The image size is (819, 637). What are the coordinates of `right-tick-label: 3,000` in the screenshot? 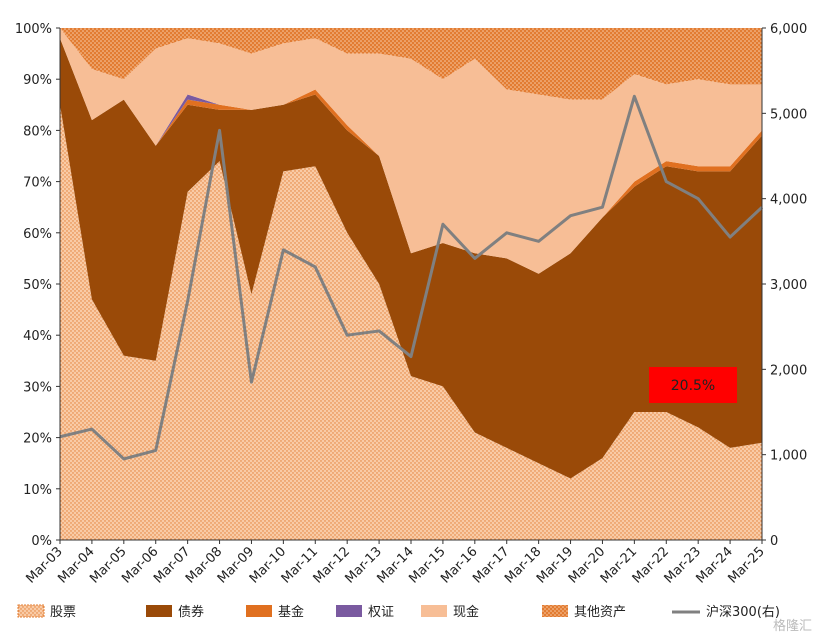 It's located at (788, 285).